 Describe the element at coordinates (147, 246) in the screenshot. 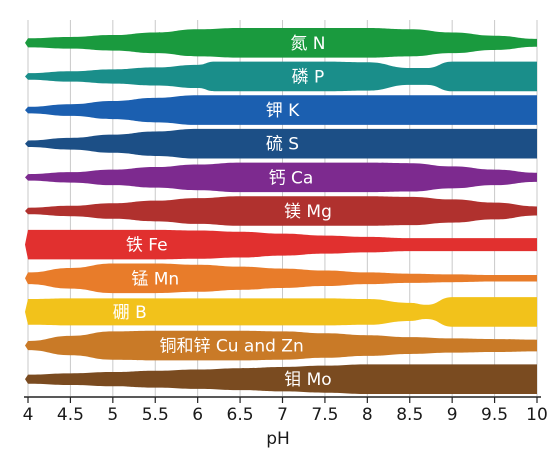

I see `band-label: 铁 Fe` at that location.